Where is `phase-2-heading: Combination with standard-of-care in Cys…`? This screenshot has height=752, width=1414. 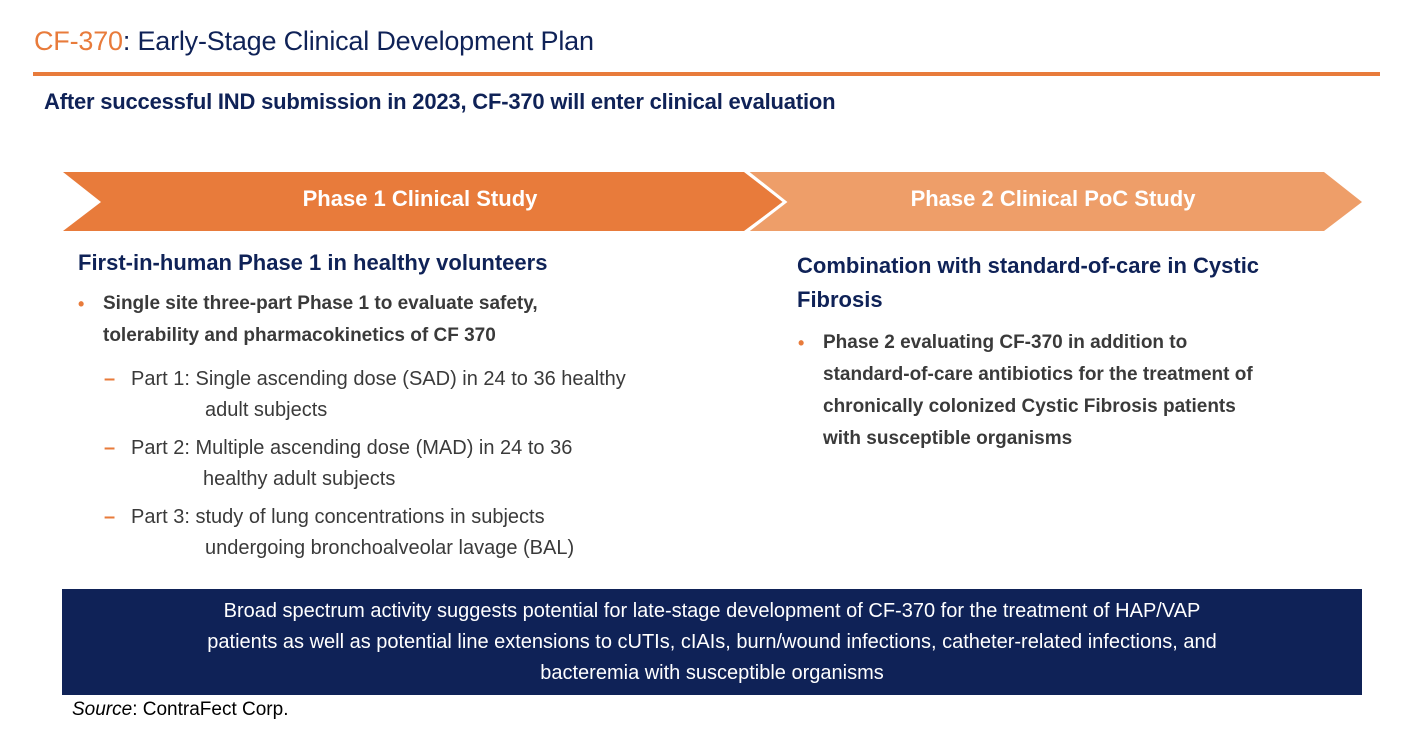
phase-2-heading: Combination with standard-of-care in Cys… is located at coordinates (1028, 282).